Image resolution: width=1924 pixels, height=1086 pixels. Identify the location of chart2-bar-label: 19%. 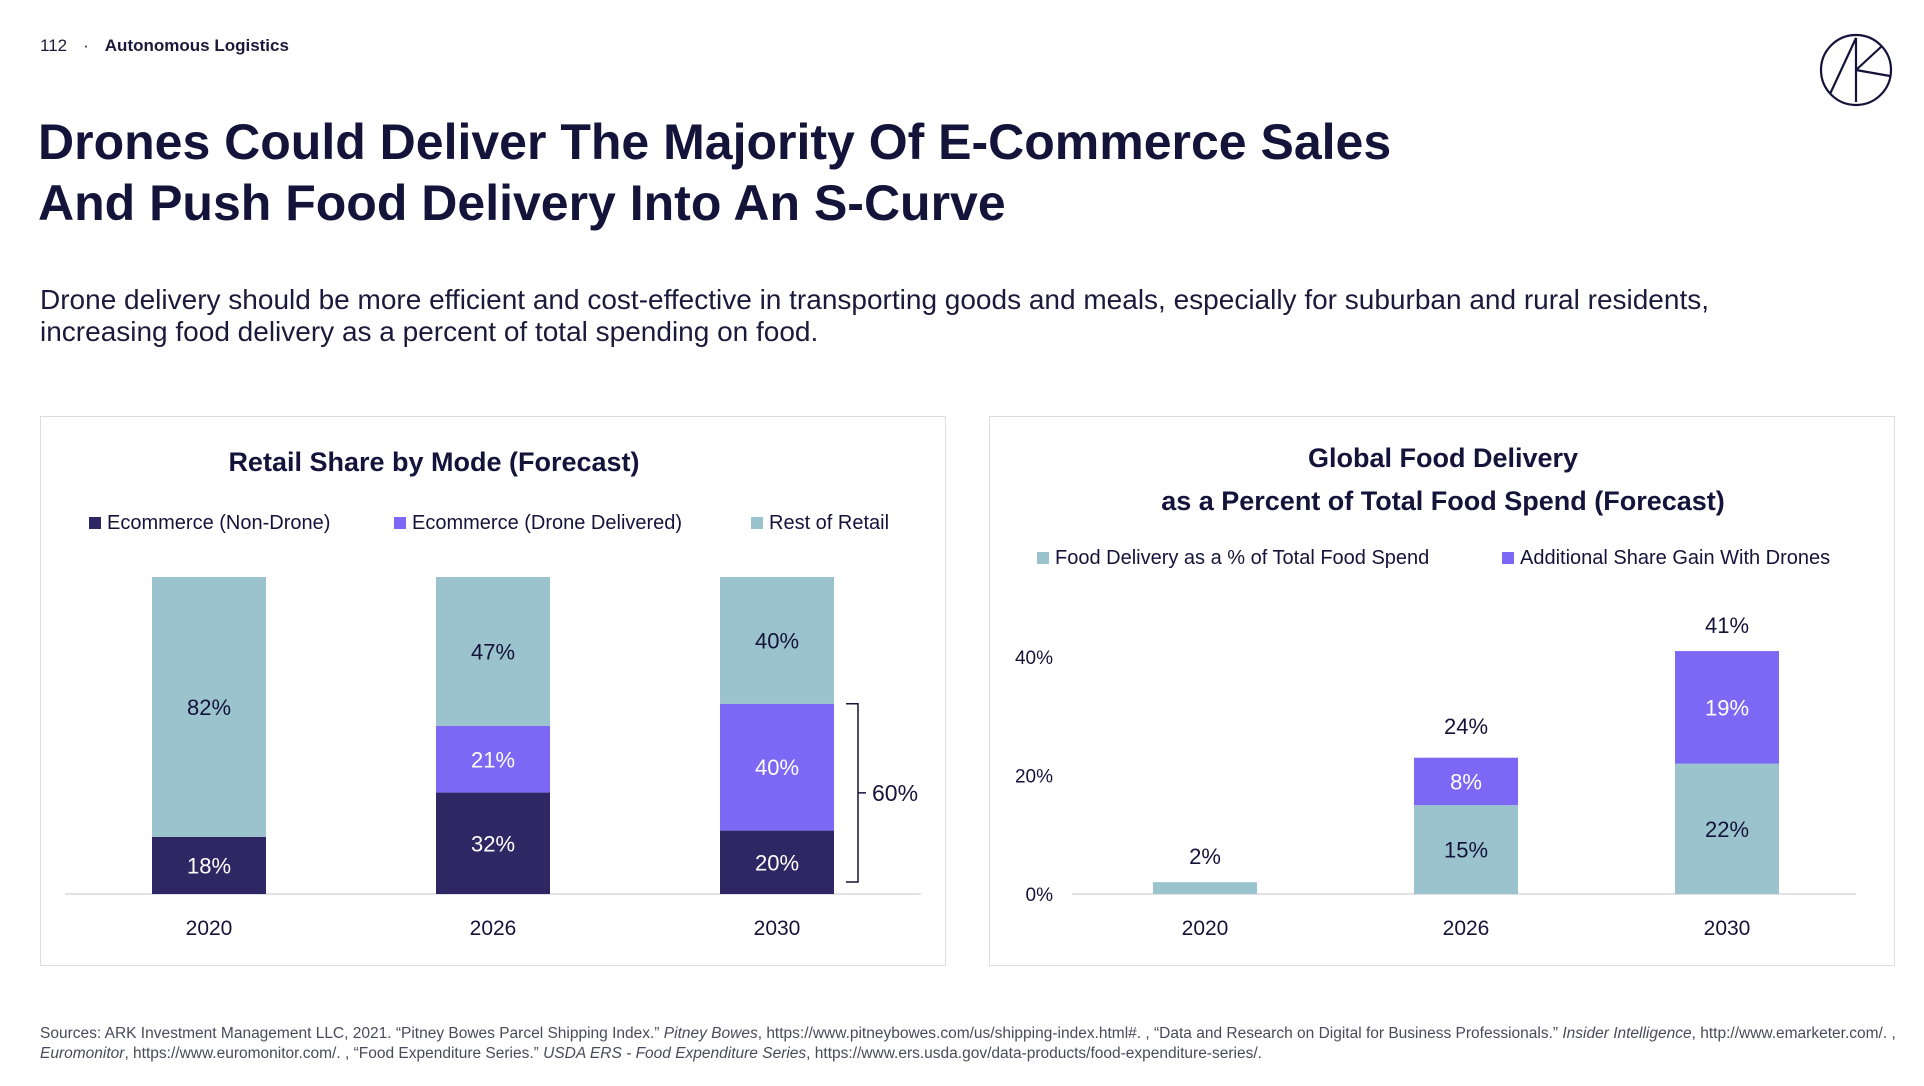
(1727, 707).